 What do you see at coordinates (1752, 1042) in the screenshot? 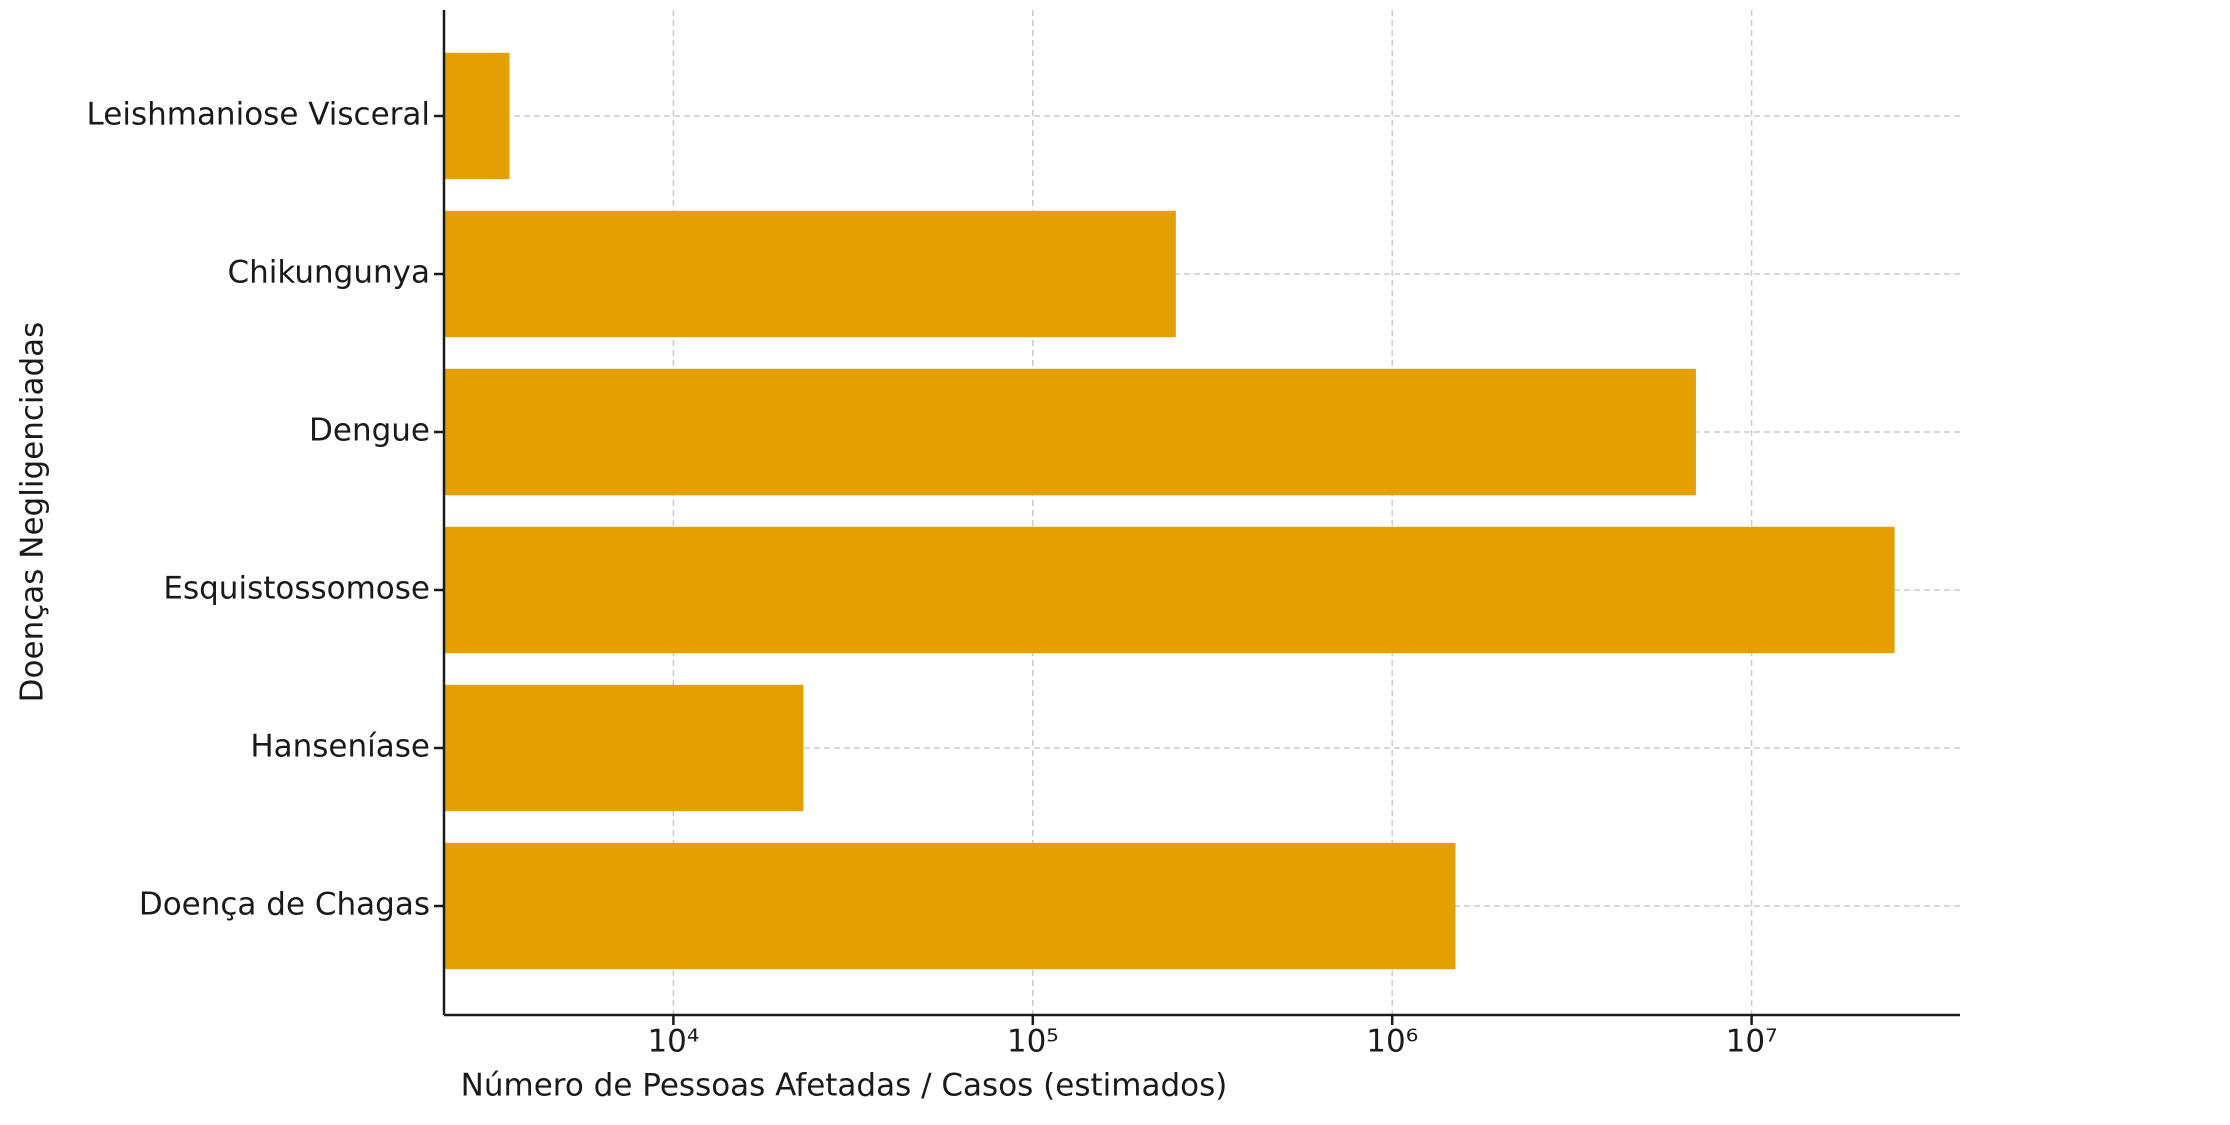
I see `x-tick-label: 10⁷` at bounding box center [1752, 1042].